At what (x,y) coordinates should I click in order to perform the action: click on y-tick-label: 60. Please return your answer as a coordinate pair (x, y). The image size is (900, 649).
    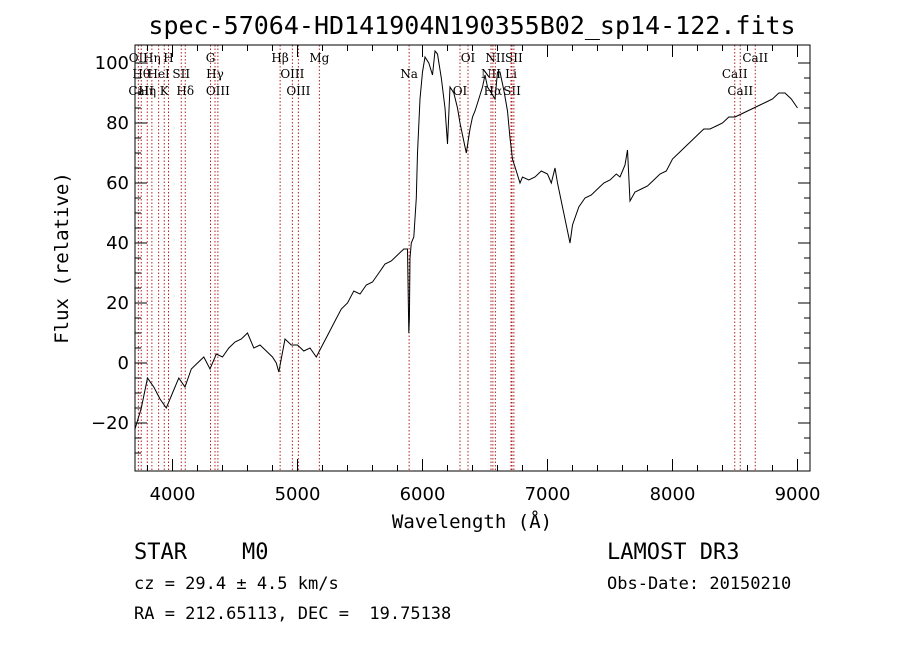
    Looking at the image, I should click on (117, 183).